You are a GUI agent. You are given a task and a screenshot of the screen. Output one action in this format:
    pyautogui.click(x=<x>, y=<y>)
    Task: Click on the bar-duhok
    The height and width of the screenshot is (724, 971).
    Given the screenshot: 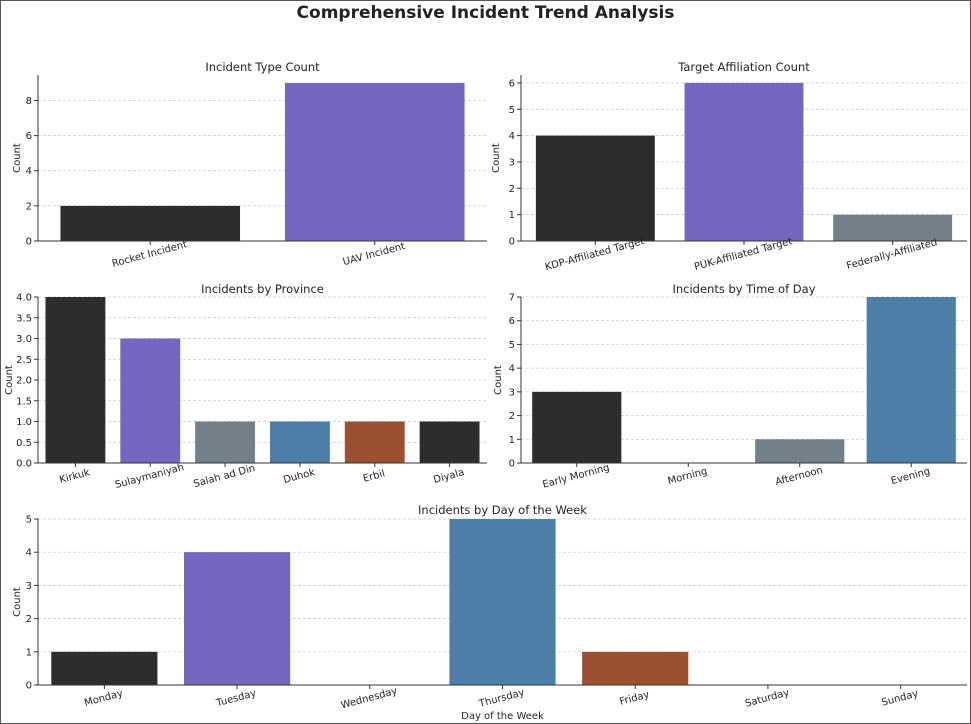 What is the action you would take?
    pyautogui.click(x=299, y=442)
    